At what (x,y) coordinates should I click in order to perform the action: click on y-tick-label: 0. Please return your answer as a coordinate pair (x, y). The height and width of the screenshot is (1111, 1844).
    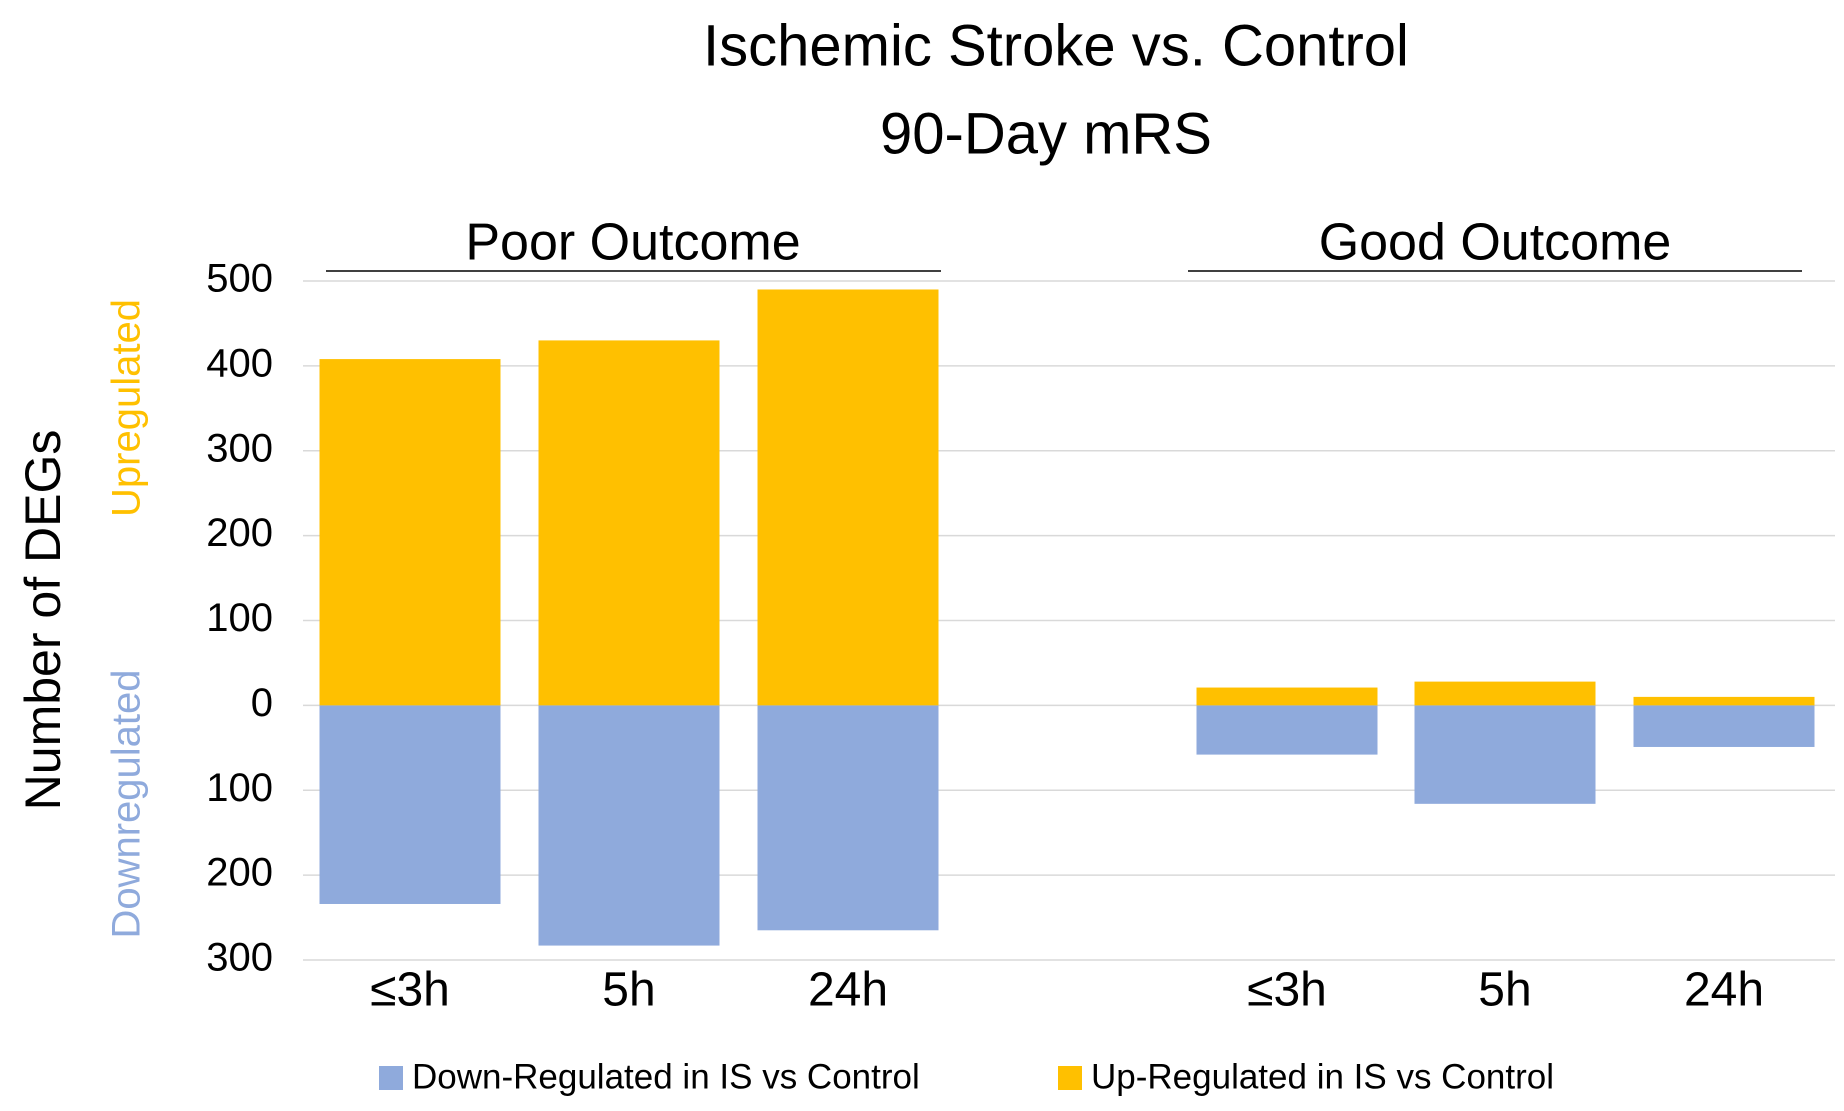
    Looking at the image, I should click on (262, 703).